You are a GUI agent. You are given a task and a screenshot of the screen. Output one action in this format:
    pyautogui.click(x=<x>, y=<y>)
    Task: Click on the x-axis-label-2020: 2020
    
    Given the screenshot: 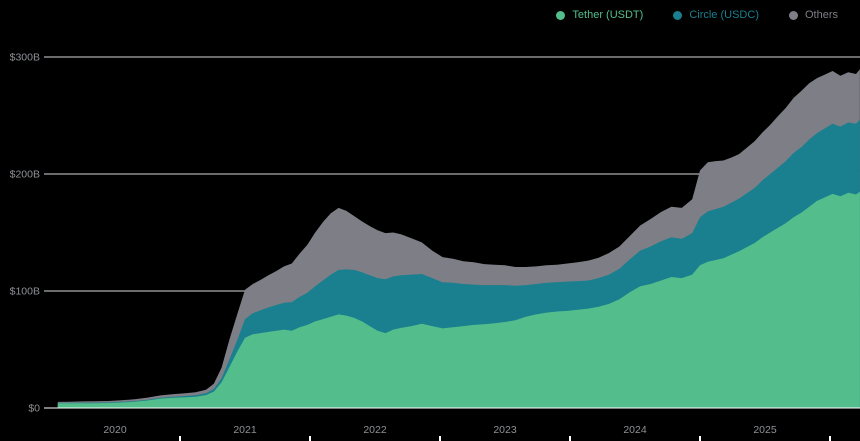 What is the action you would take?
    pyautogui.click(x=115, y=430)
    